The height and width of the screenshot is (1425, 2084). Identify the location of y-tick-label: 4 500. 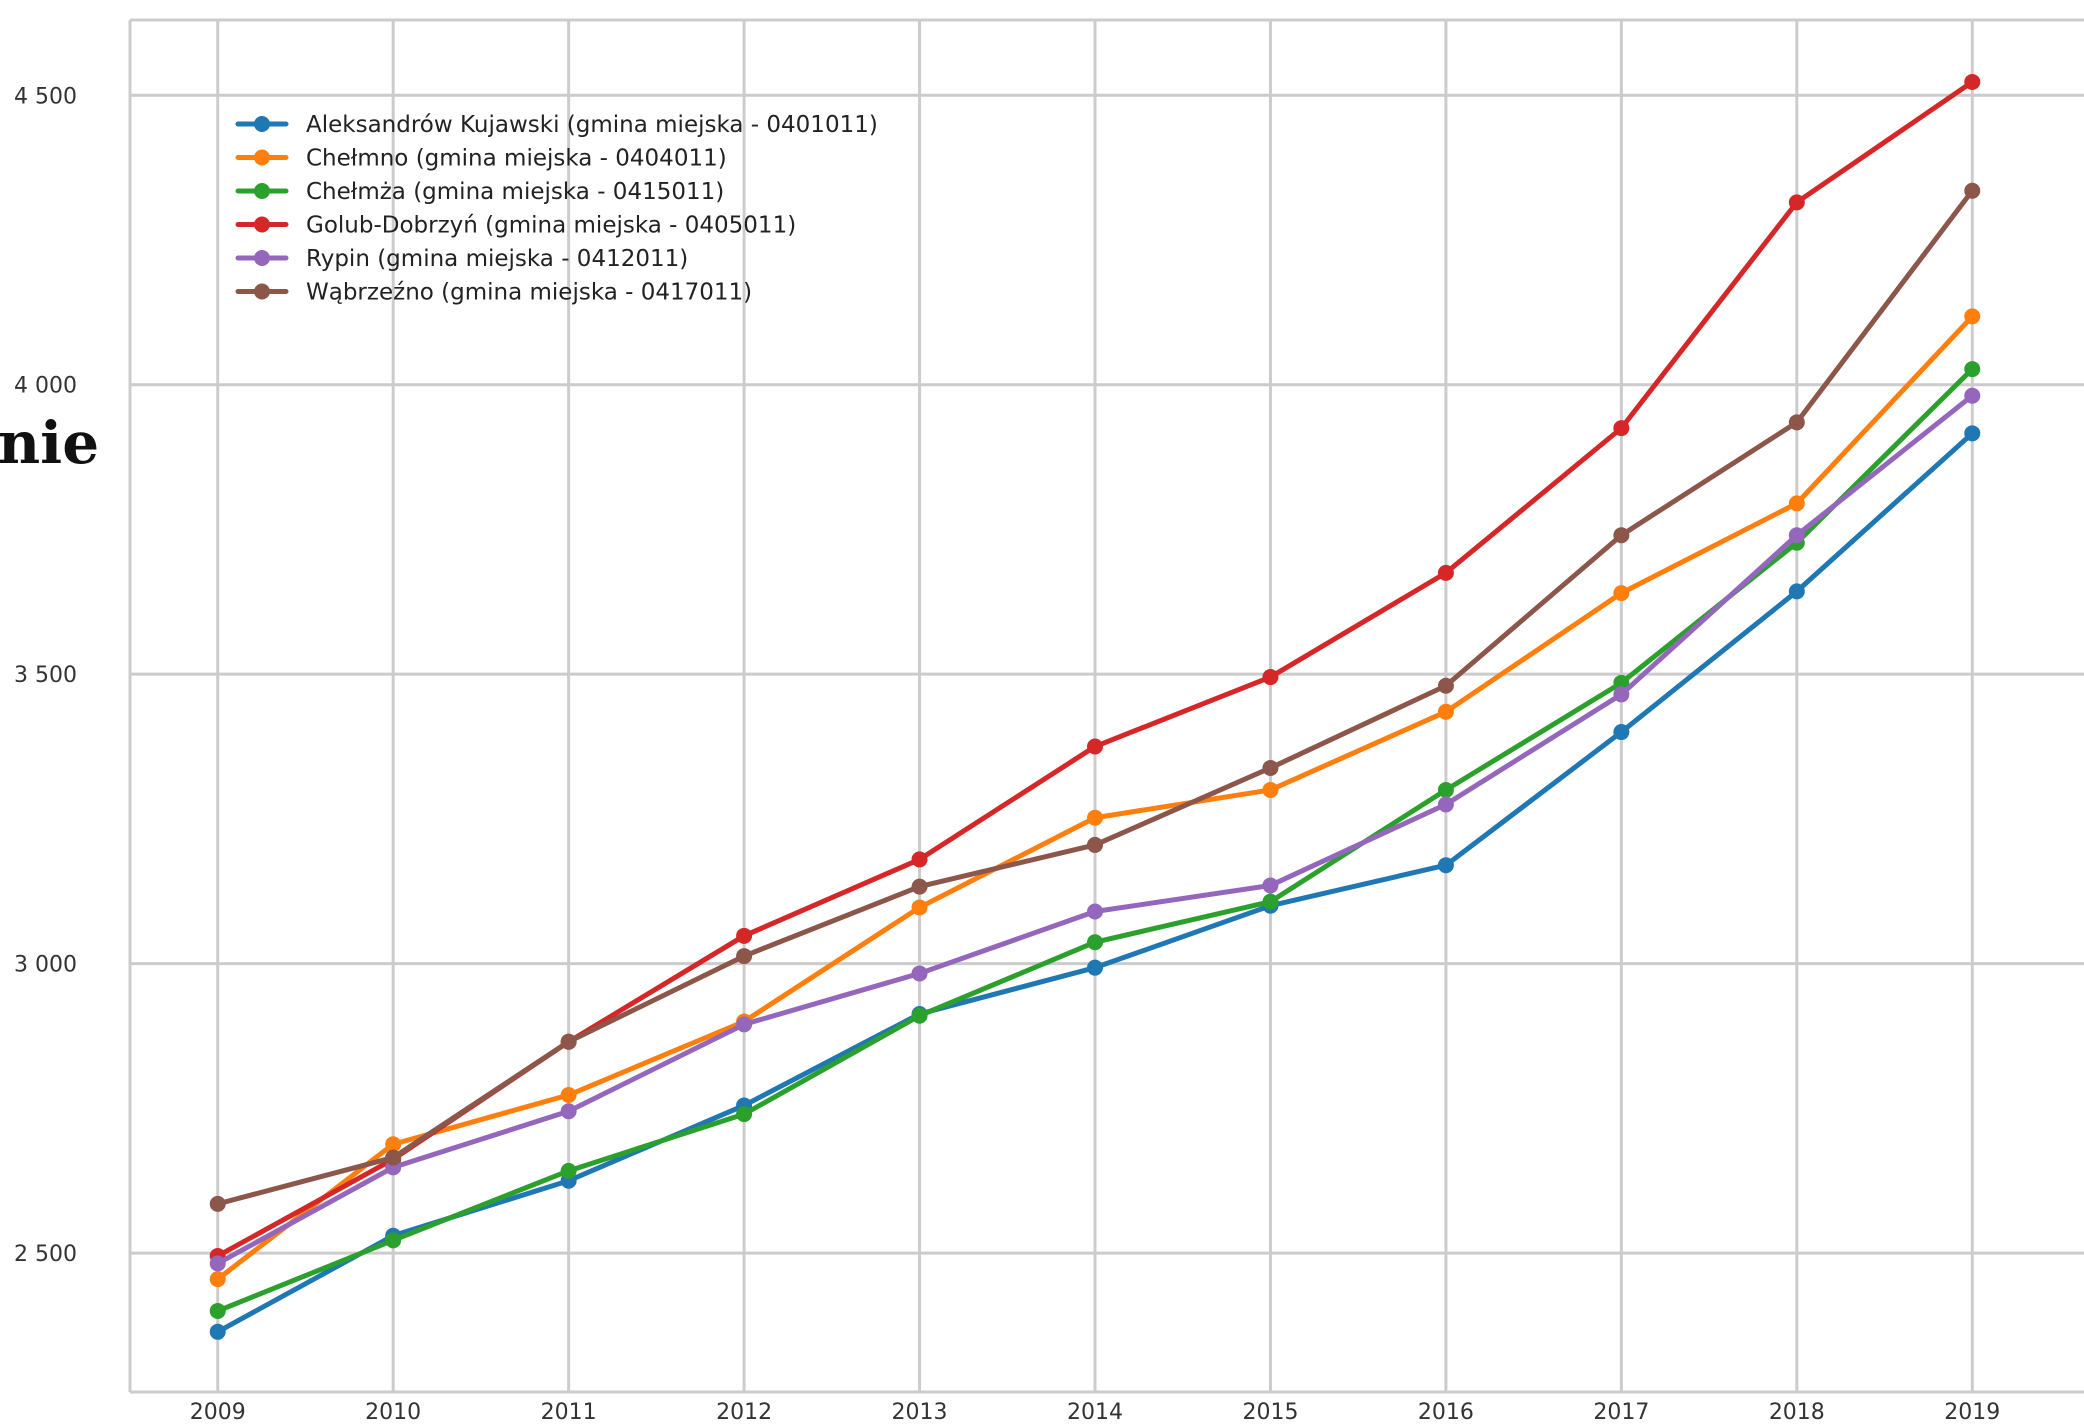
(45, 96).